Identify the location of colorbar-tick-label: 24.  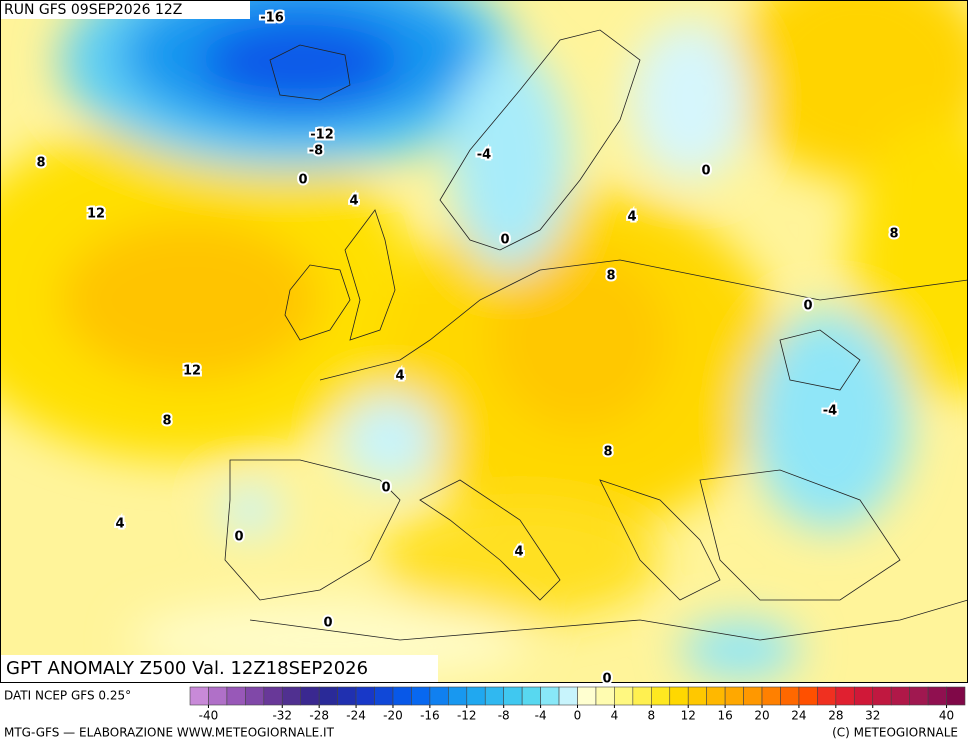
(798, 716).